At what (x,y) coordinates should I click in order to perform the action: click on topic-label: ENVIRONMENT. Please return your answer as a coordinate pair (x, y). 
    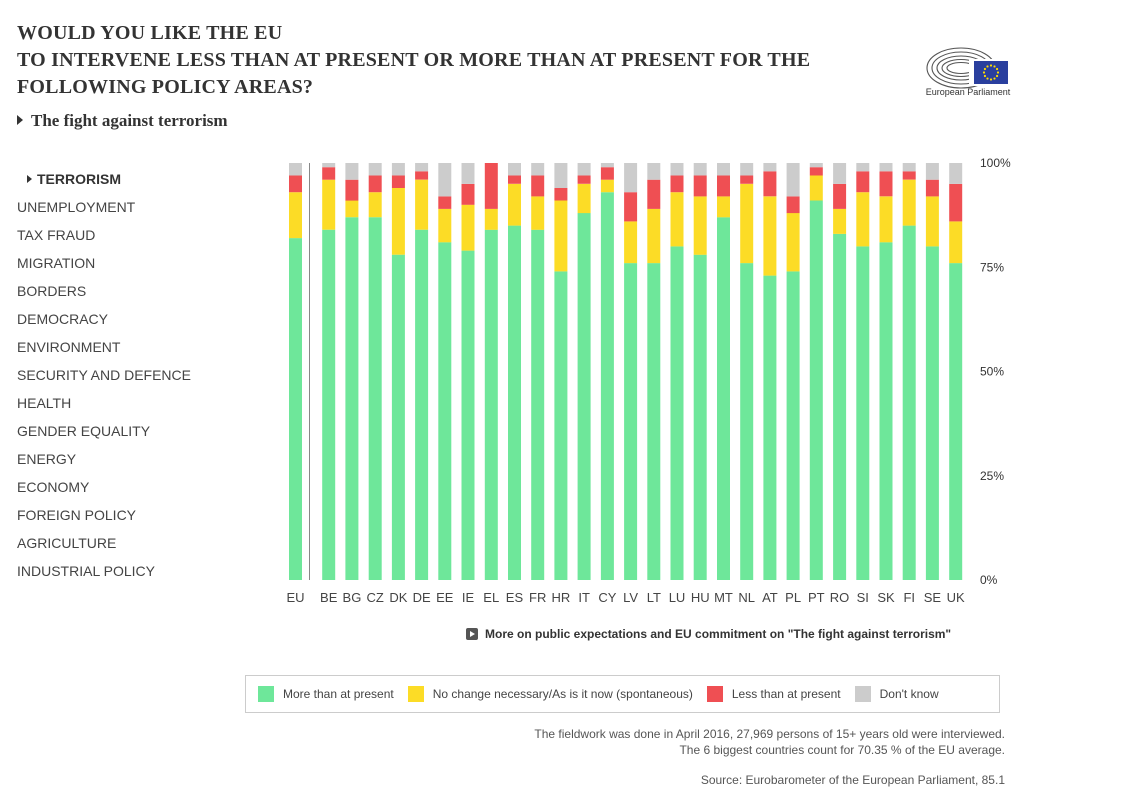
    Looking at the image, I should click on (69, 347).